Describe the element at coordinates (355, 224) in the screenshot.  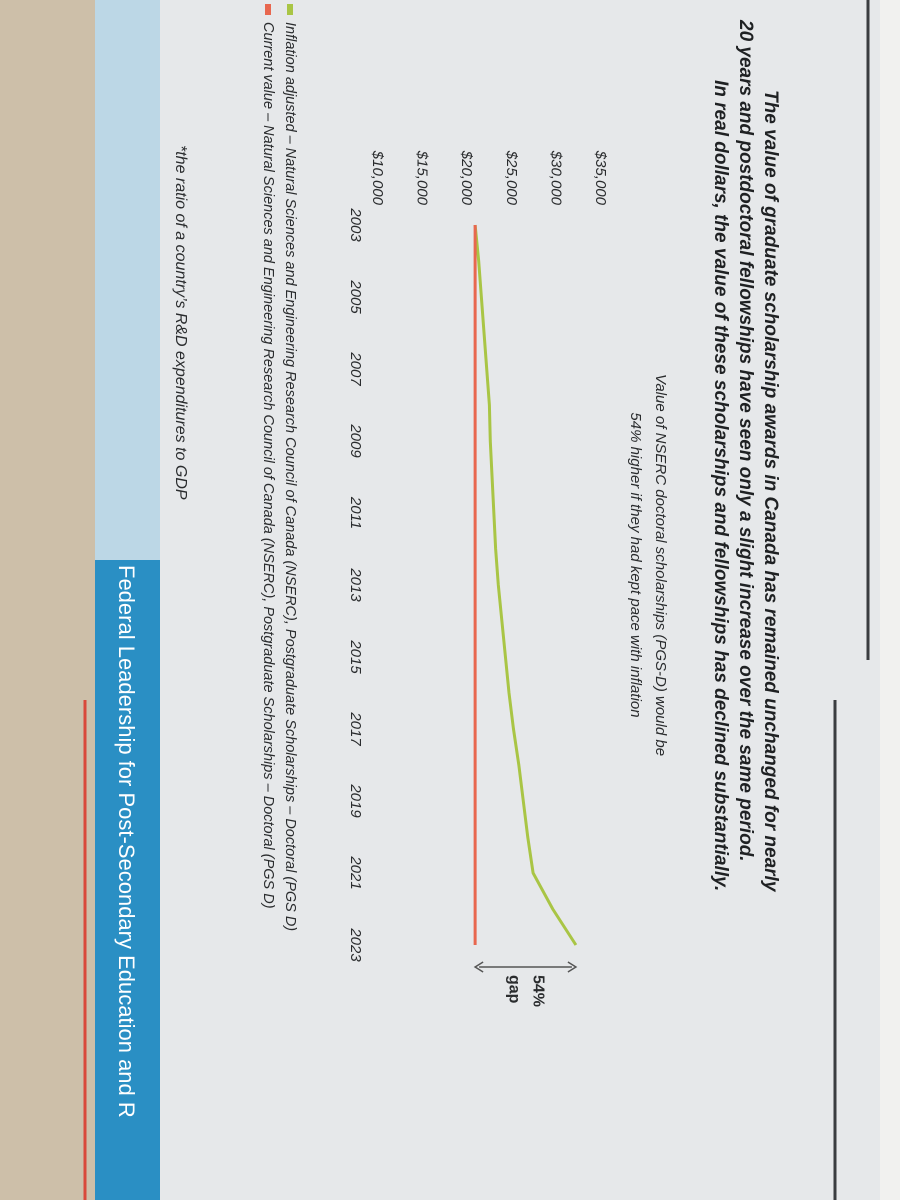
I see `x-tick-label: 2003` at that location.